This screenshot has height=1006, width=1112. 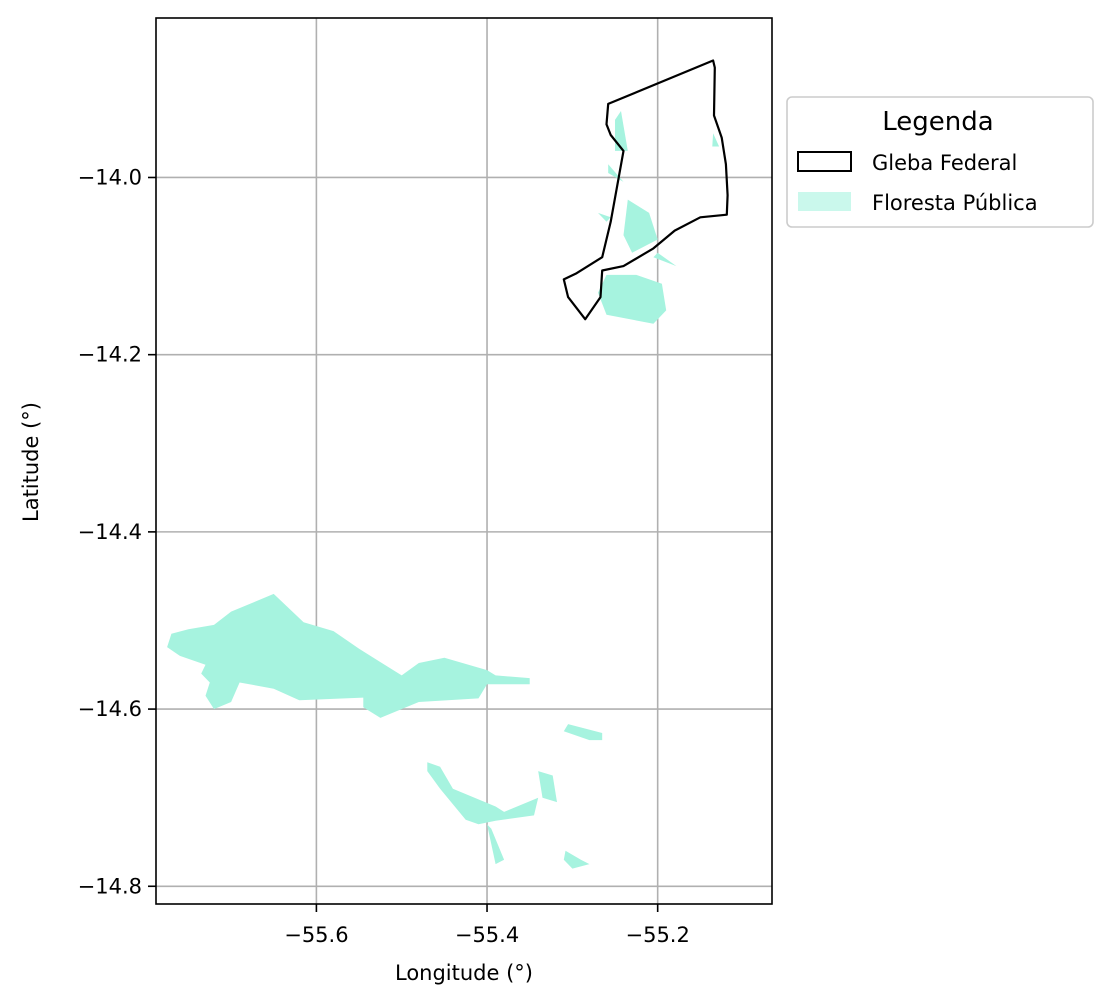 I want to click on x-ticks: −55.6 −55.4 −55.2, so click(x=487, y=925).